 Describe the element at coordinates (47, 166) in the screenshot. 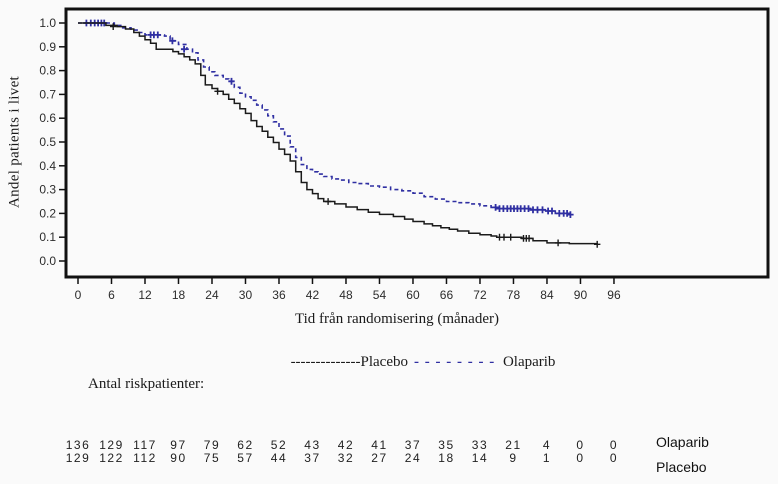

I see `y-tick-label: 0.4` at that location.